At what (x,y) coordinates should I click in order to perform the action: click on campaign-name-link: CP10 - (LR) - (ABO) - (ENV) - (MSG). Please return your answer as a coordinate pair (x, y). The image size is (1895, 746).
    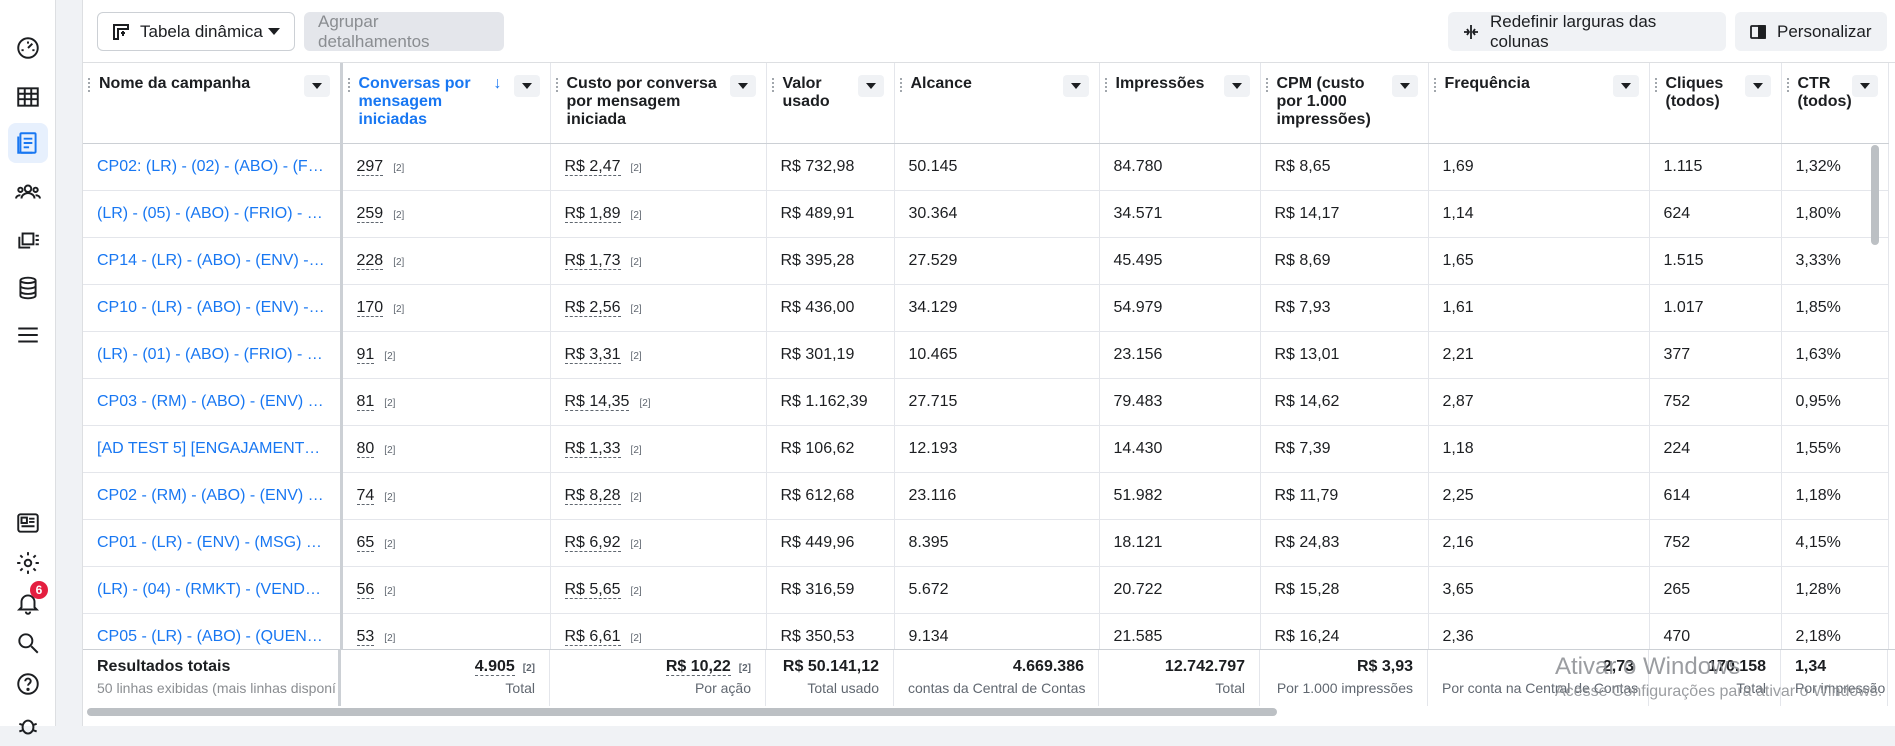
    Looking at the image, I should click on (213, 308).